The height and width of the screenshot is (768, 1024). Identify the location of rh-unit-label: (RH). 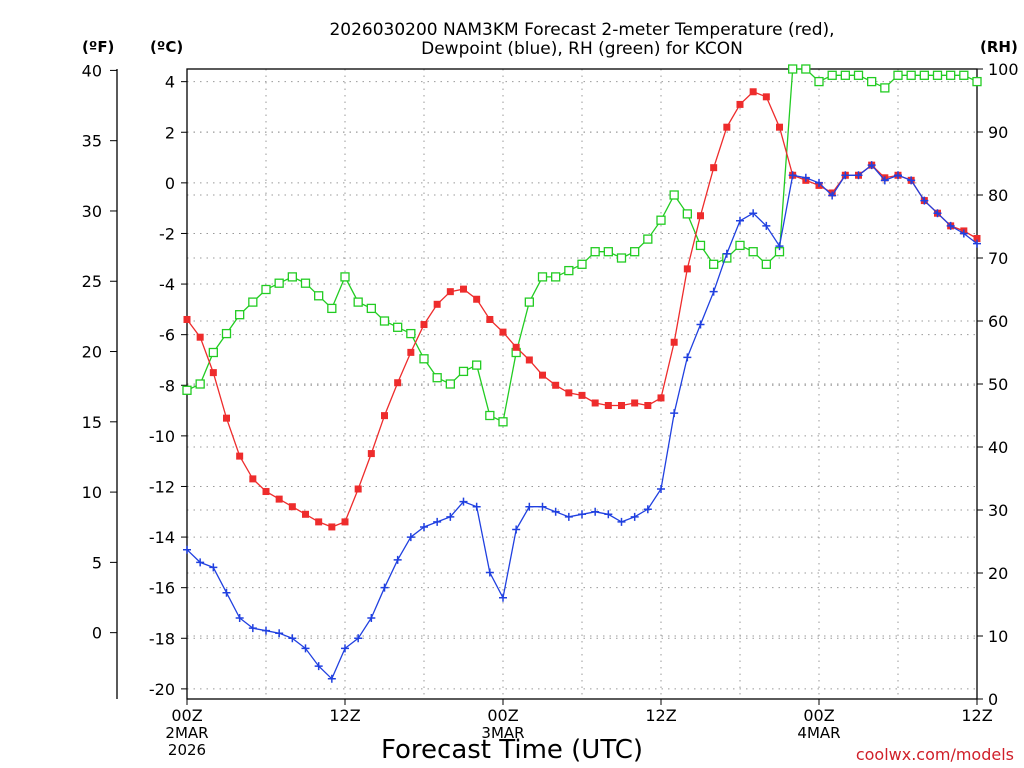
(999, 47).